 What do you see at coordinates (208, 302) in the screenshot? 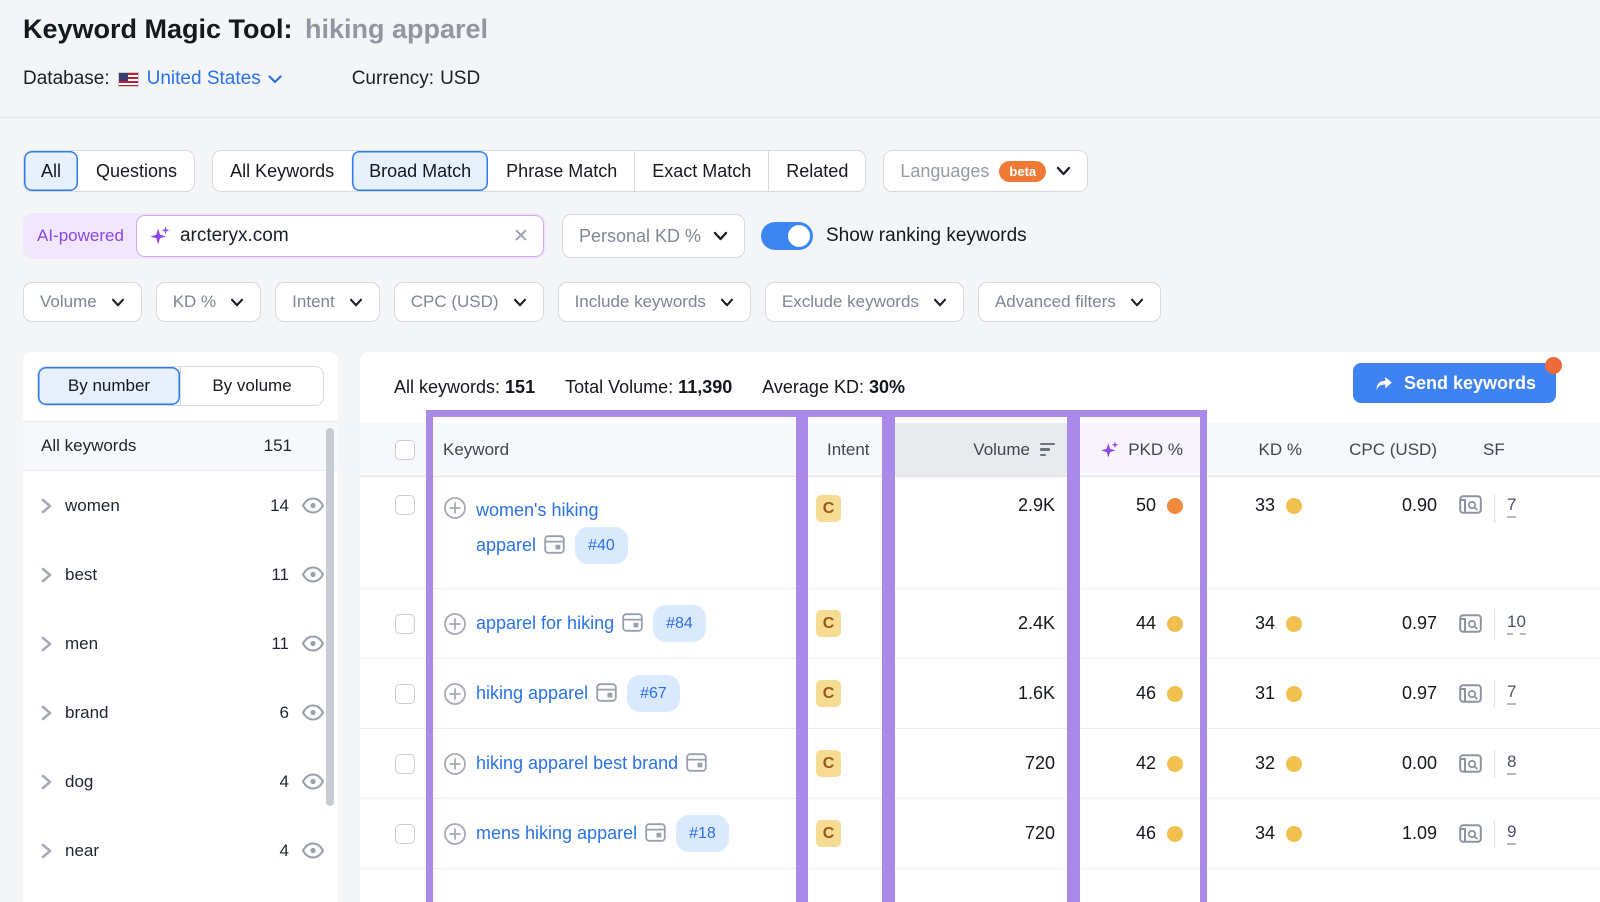
I see `filter-dropdown: KD %` at bounding box center [208, 302].